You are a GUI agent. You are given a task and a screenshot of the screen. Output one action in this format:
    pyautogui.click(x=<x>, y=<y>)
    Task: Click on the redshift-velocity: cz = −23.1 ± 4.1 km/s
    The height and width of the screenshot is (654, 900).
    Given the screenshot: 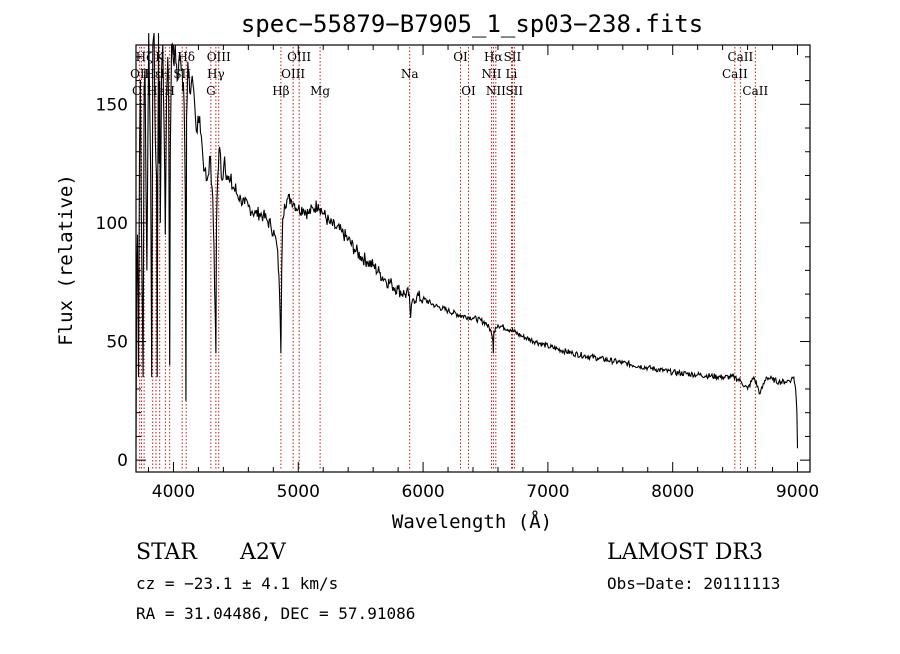 What is the action you would take?
    pyautogui.click(x=237, y=583)
    